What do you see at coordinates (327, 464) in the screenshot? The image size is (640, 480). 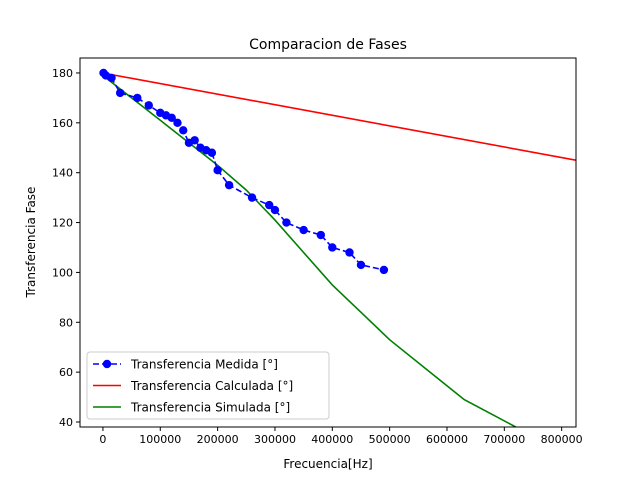 I see `x-axis-label: Frecuencia[Hz]` at bounding box center [327, 464].